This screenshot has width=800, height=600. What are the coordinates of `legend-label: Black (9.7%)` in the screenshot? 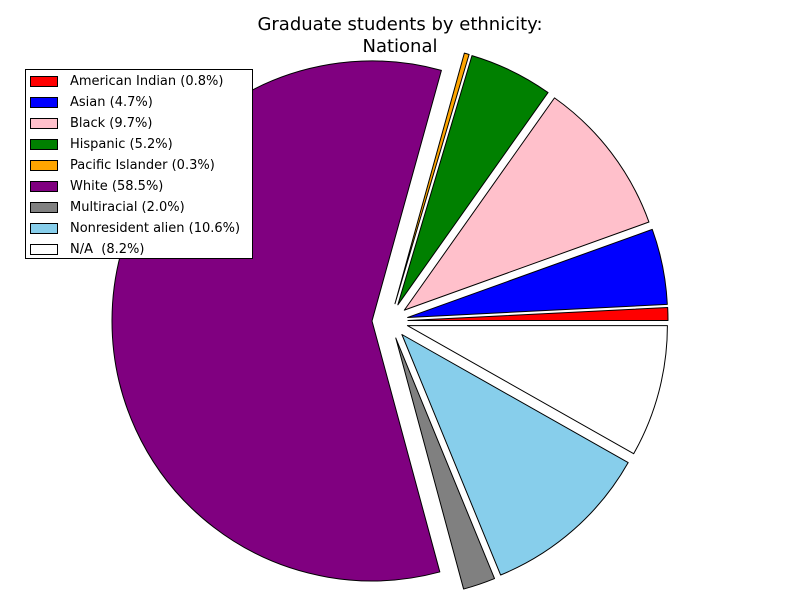 It's located at (111, 123).